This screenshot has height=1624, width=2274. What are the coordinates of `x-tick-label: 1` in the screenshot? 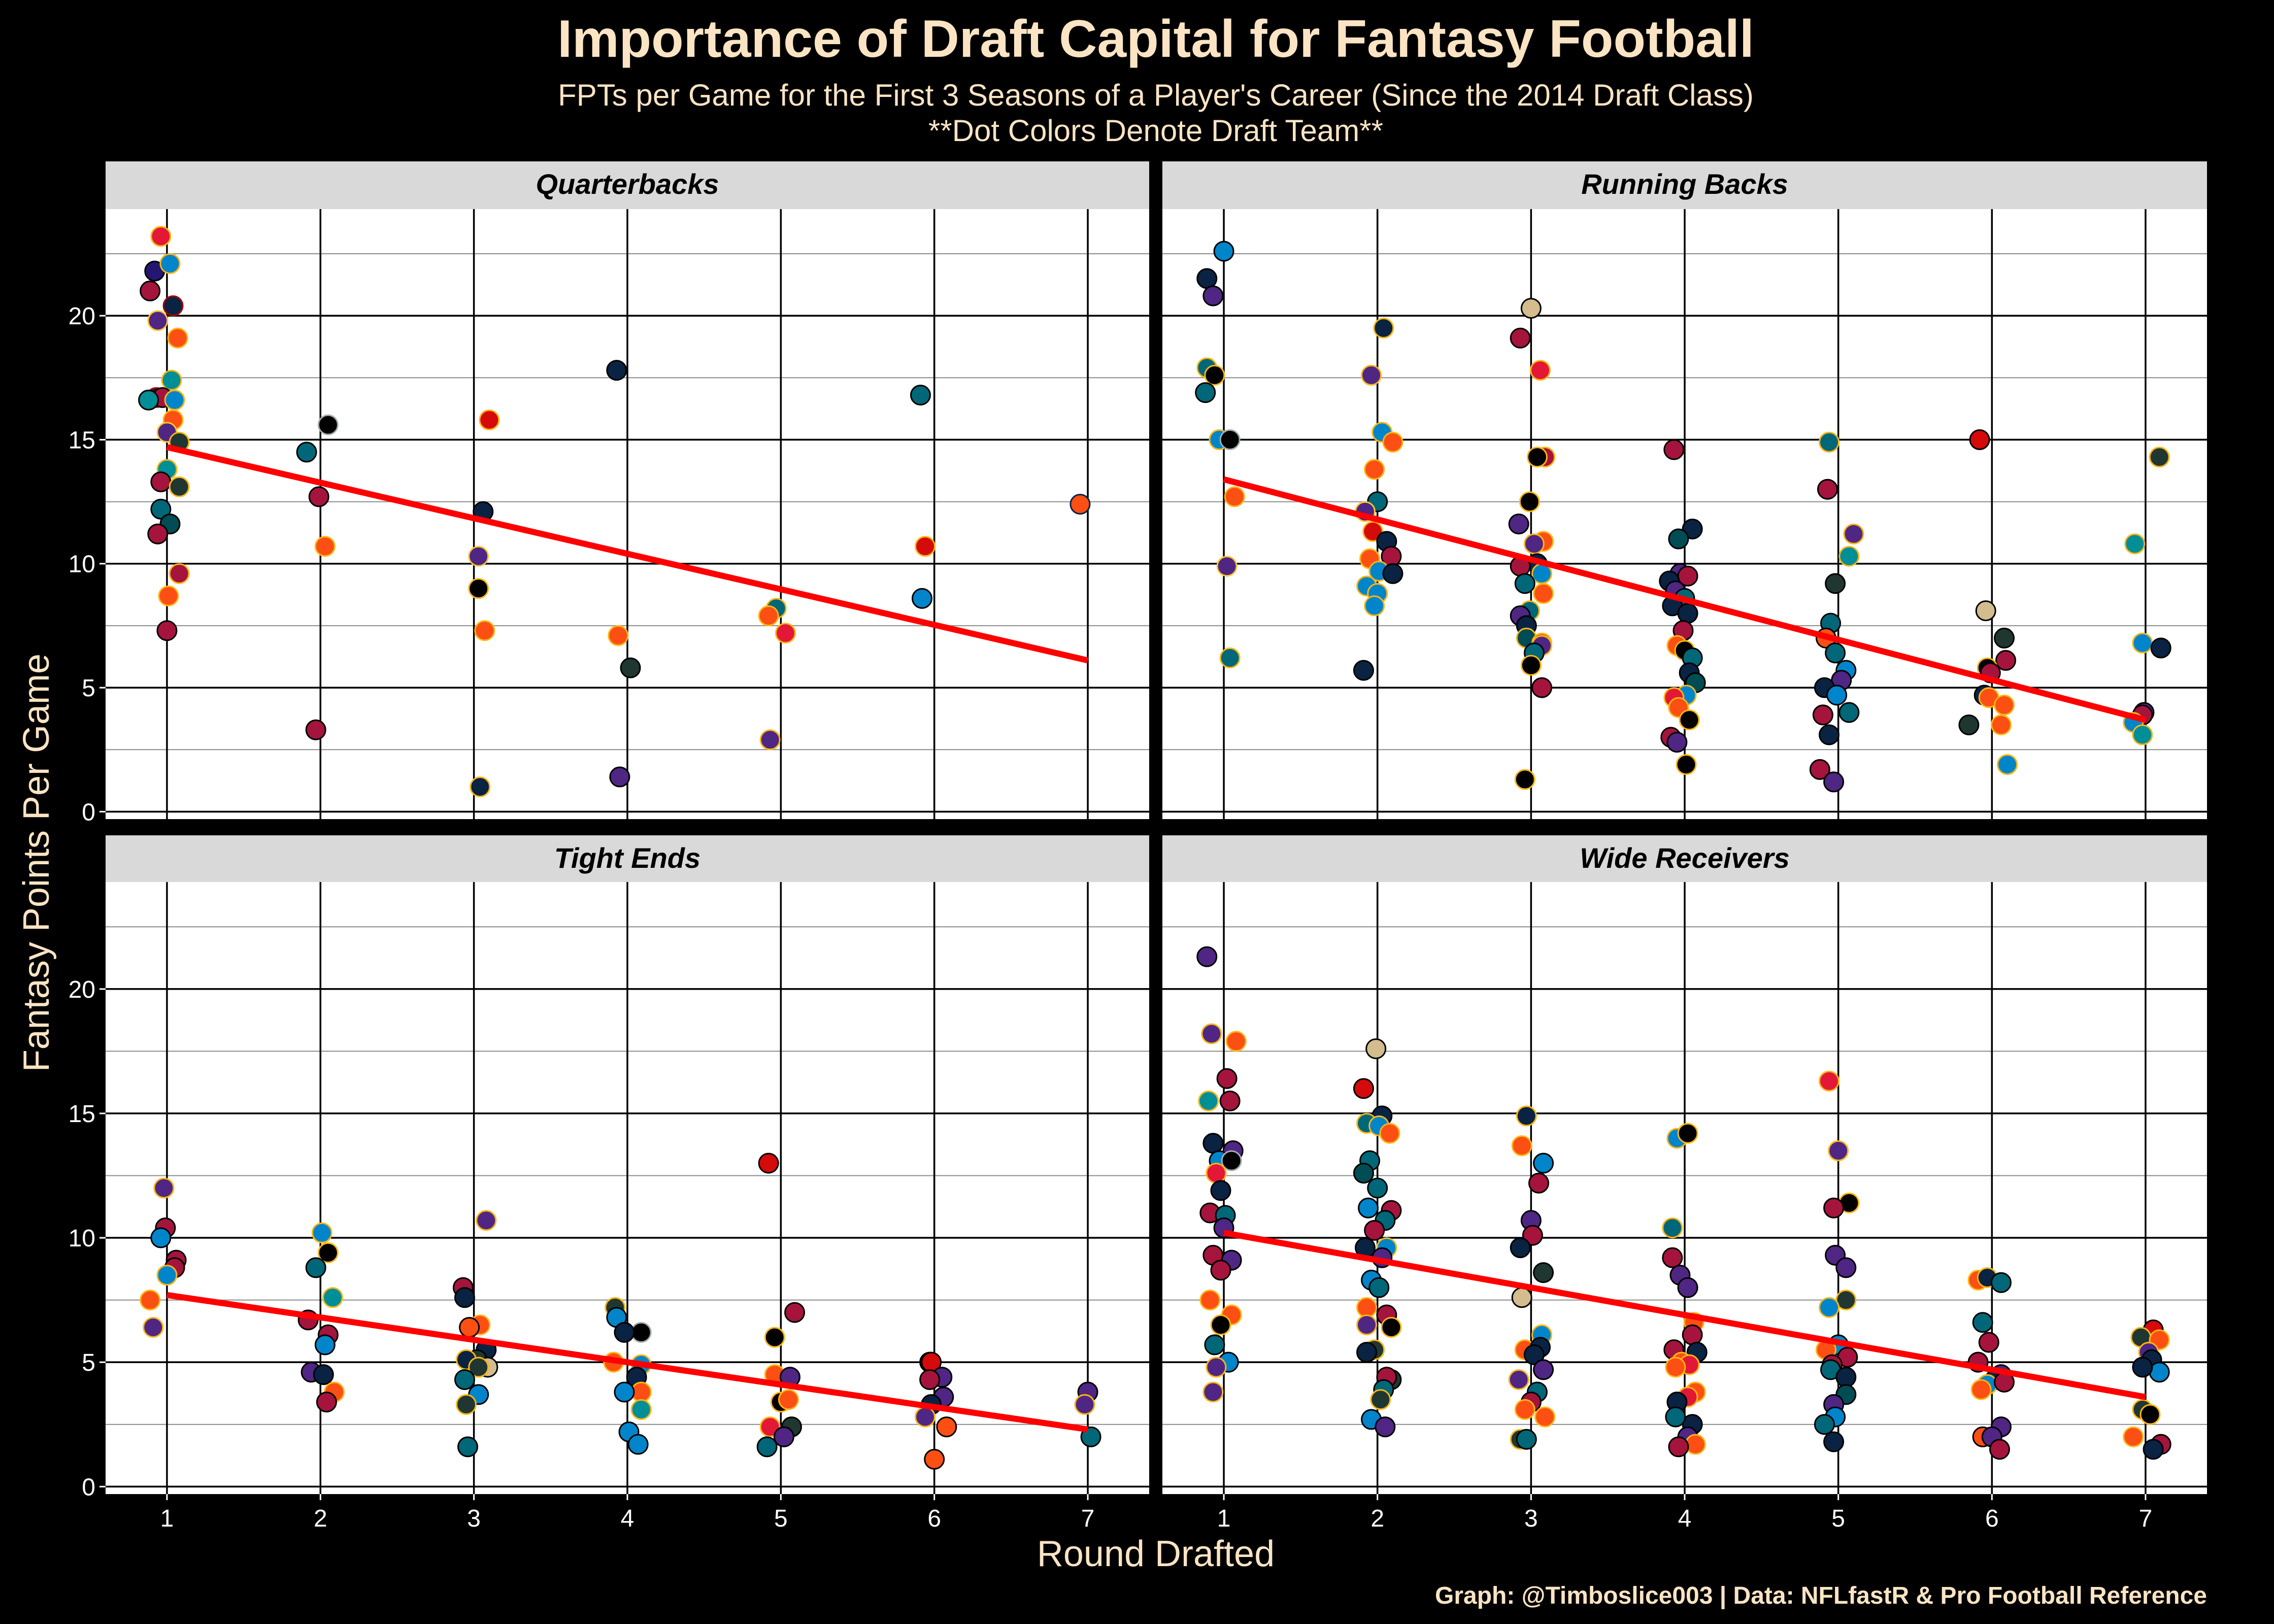 It's located at (1224, 1518).